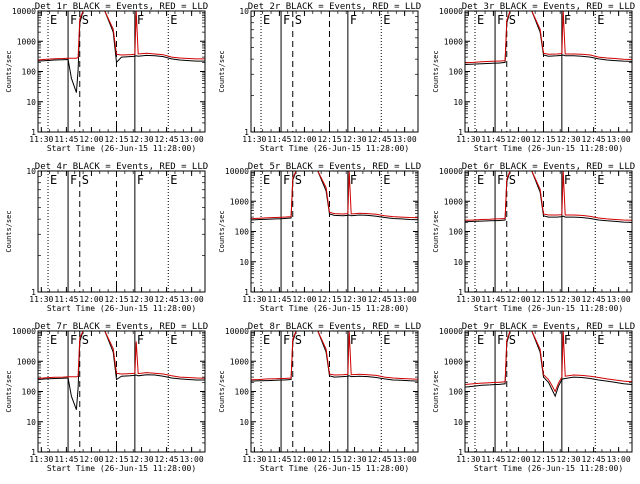 The width and height of the screenshot is (640, 484). Describe the element at coordinates (121, 327) in the screenshot. I see `panel-title: Det 7r BLACK = Events, RED = LLD` at that location.